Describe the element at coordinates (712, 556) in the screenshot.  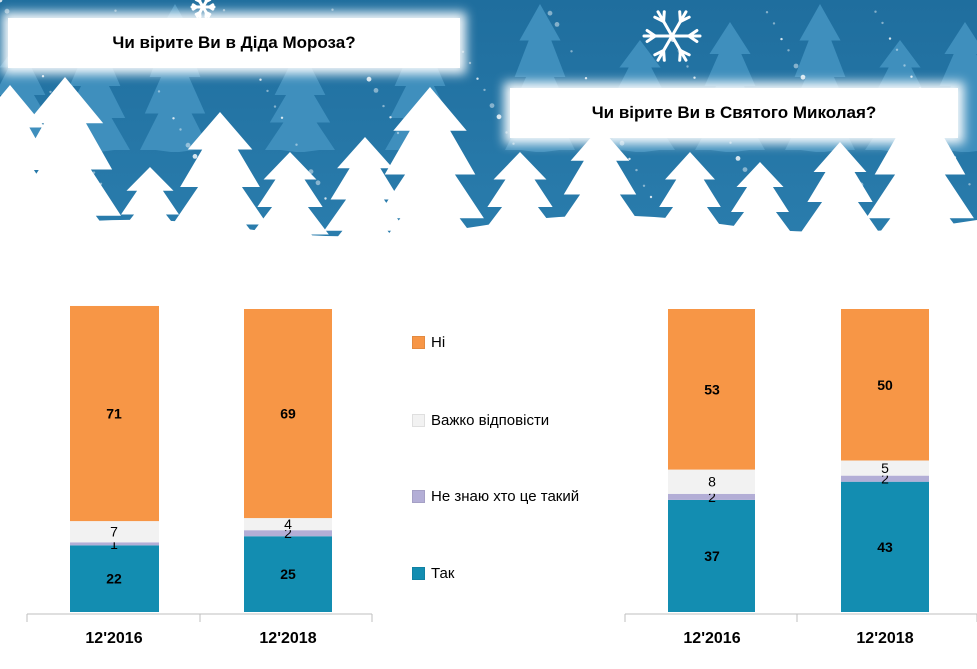
I see `data-label: 37` at that location.